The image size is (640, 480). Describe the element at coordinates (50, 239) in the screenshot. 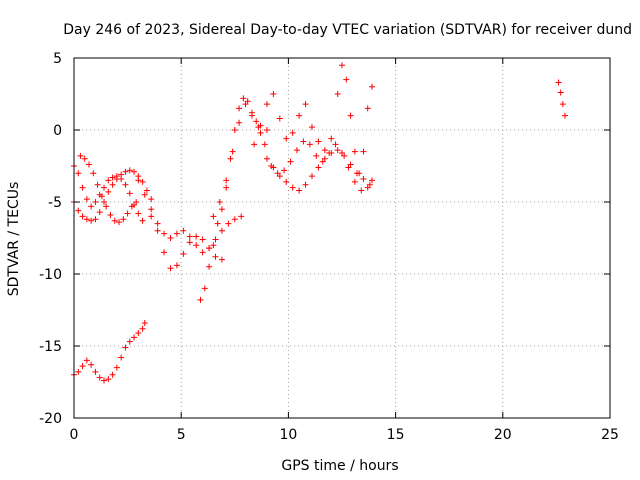

I see `y-tick-labels: 5 0 -5 -10 -15 -20` at that location.